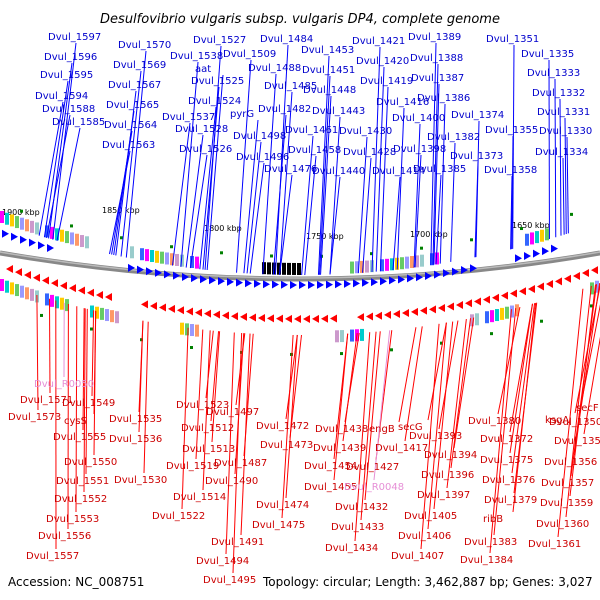 This screenshot has height=600, width=600. I want to click on gene-label: Dvul_1439, so click(339, 448).